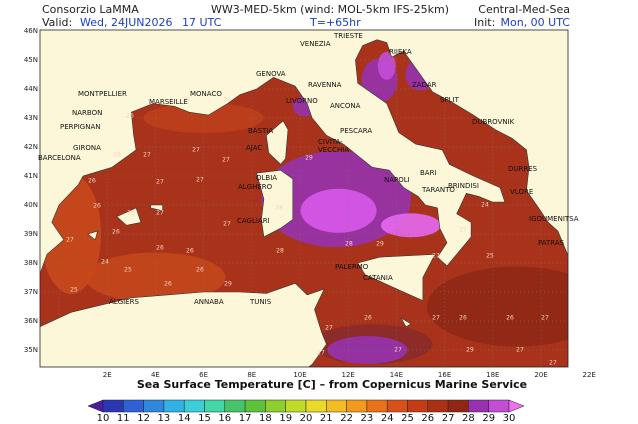 The height and width of the screenshot is (424, 638). What do you see at coordinates (285, 418) in the screenshot?
I see `colorbar-label: 19` at bounding box center [285, 418].